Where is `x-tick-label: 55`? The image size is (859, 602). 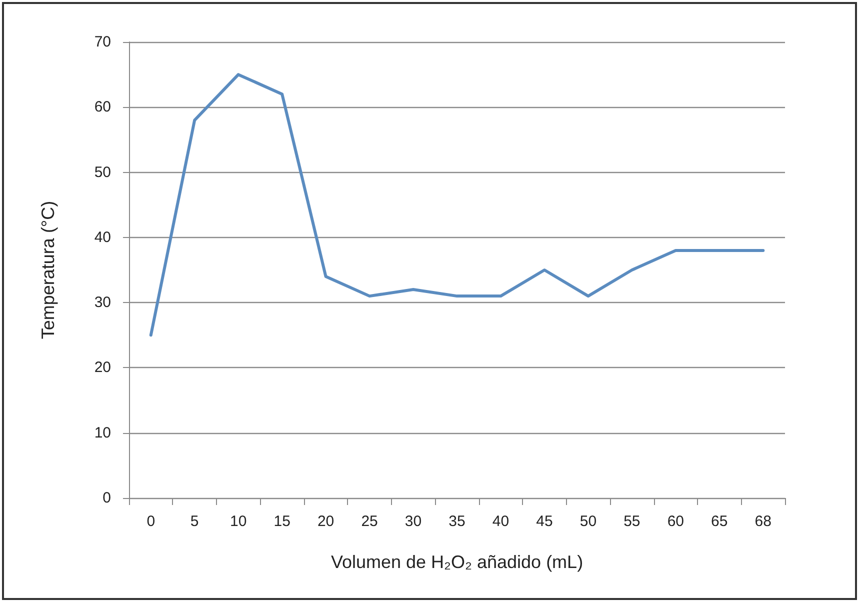 x-tick-label: 55 is located at coordinates (632, 521).